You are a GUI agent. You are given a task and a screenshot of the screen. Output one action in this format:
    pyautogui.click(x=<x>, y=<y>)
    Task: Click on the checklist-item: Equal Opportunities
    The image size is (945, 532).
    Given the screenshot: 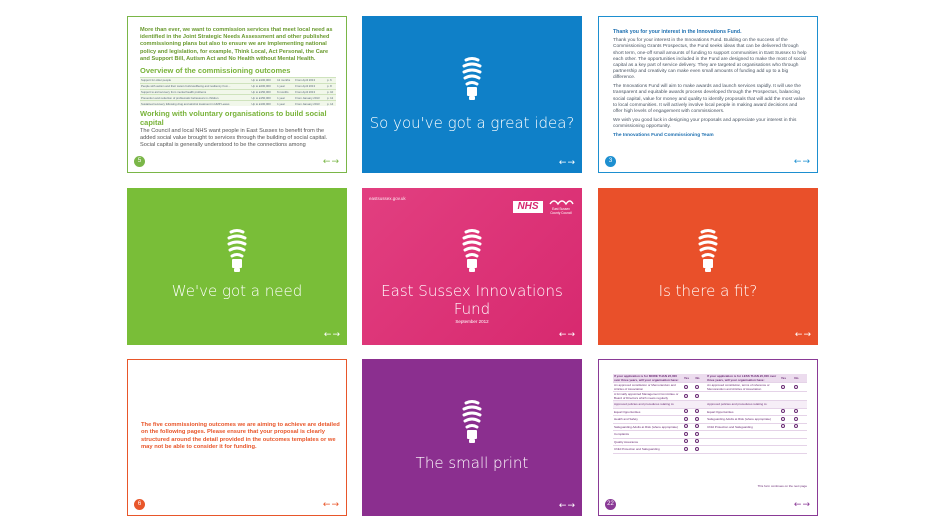 What is the action you would take?
    pyautogui.click(x=648, y=412)
    